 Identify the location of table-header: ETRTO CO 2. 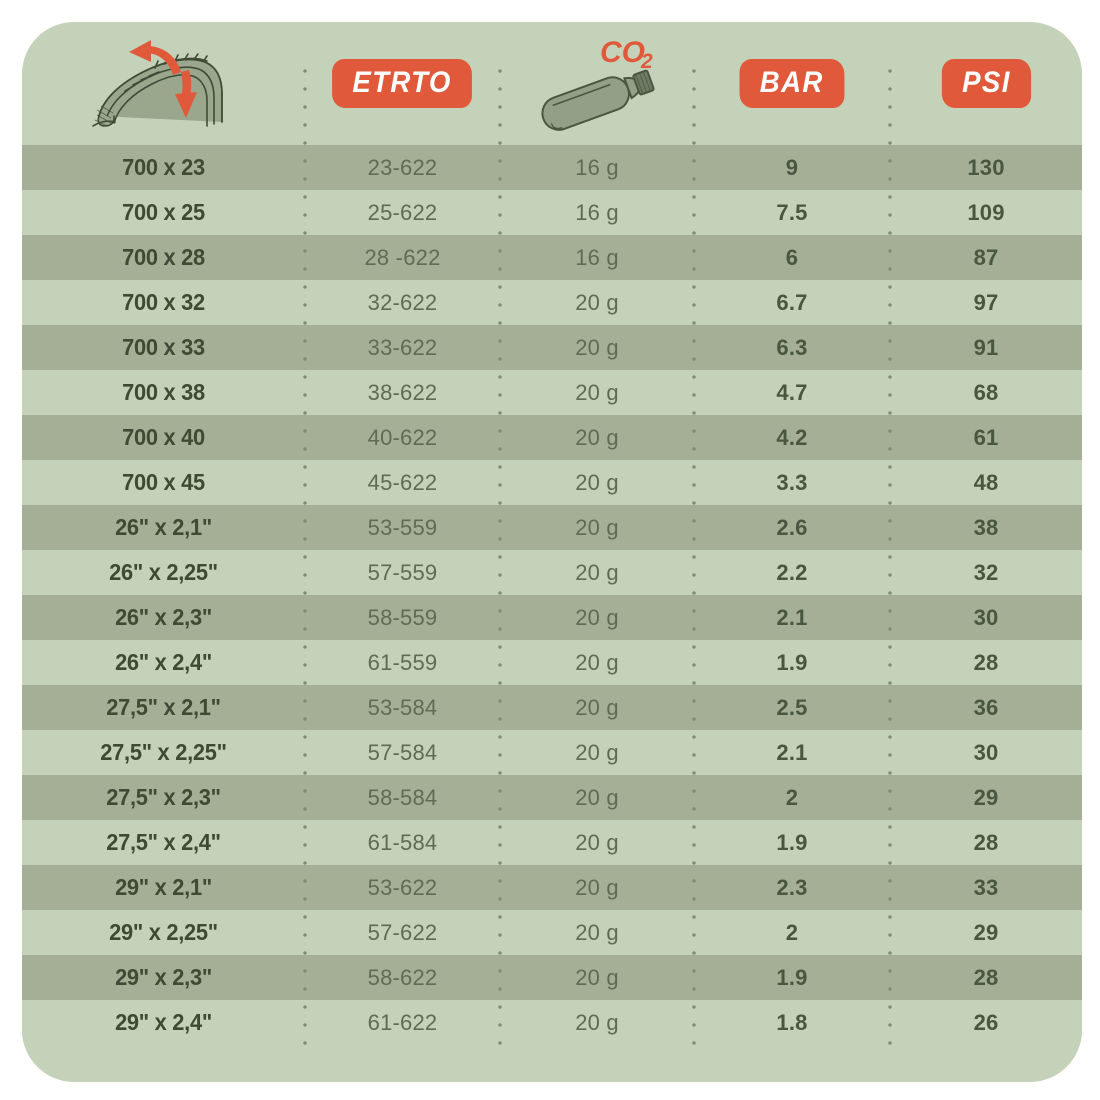
(552, 83).